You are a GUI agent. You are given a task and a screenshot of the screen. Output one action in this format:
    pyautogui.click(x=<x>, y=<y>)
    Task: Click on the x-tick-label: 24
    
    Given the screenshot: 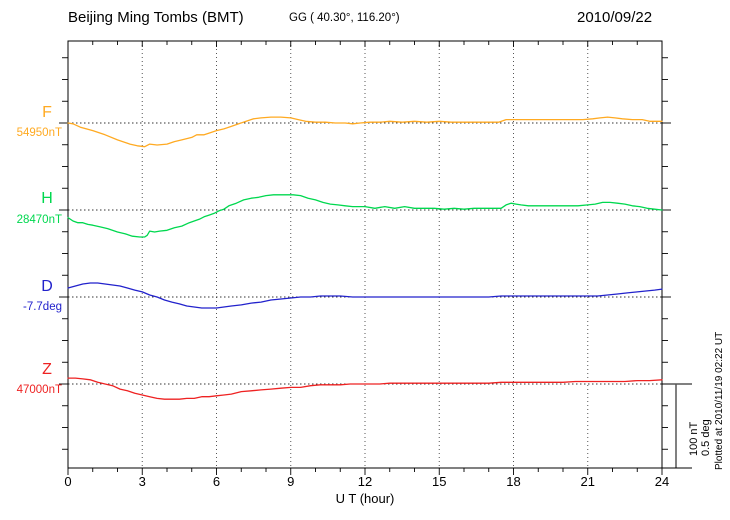 What is the action you would take?
    pyautogui.click(x=662, y=481)
    